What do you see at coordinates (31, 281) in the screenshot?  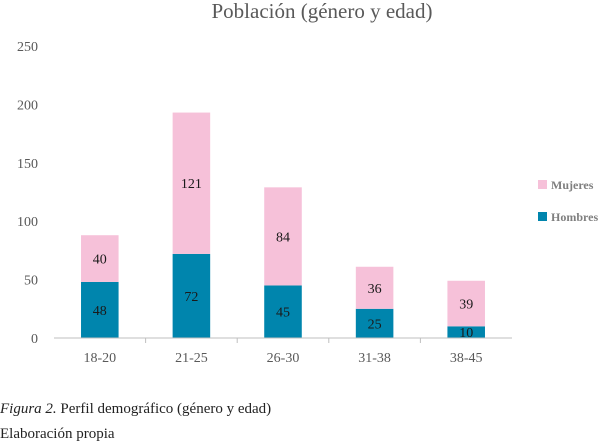 I see `y-tick-label: 50` at bounding box center [31, 281].